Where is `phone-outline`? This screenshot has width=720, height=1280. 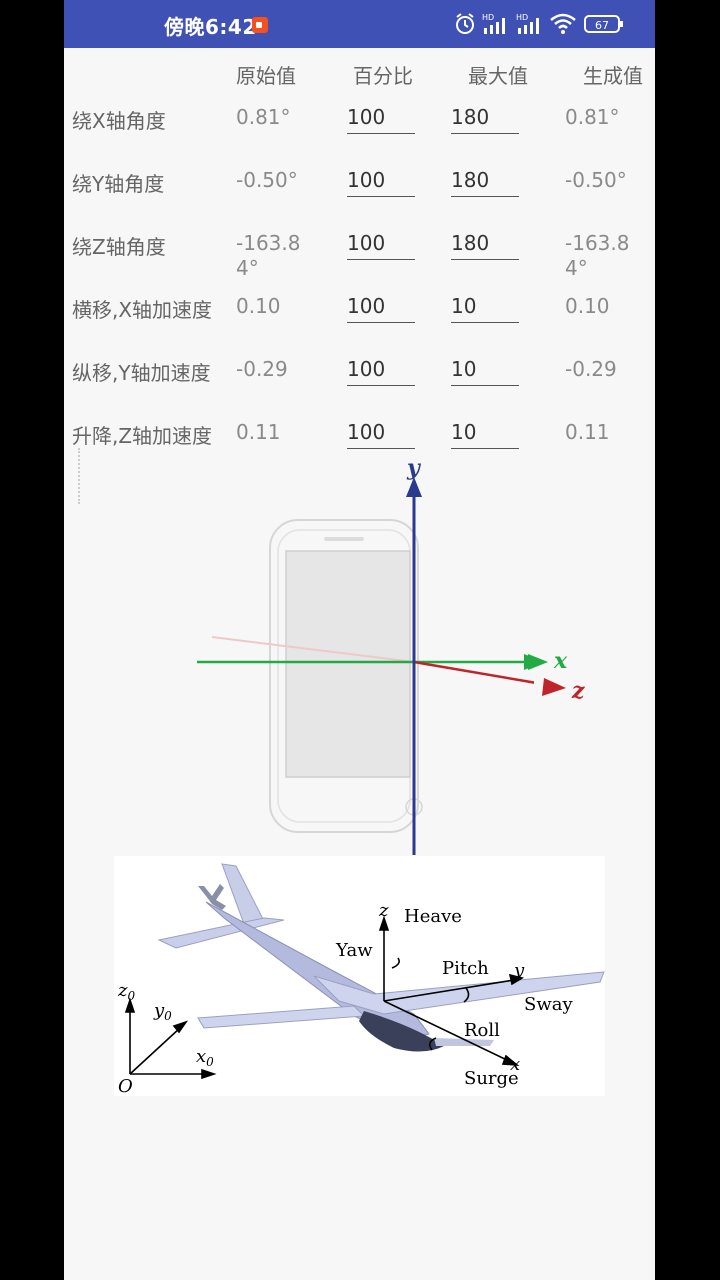
phone-outline is located at coordinates (346, 676).